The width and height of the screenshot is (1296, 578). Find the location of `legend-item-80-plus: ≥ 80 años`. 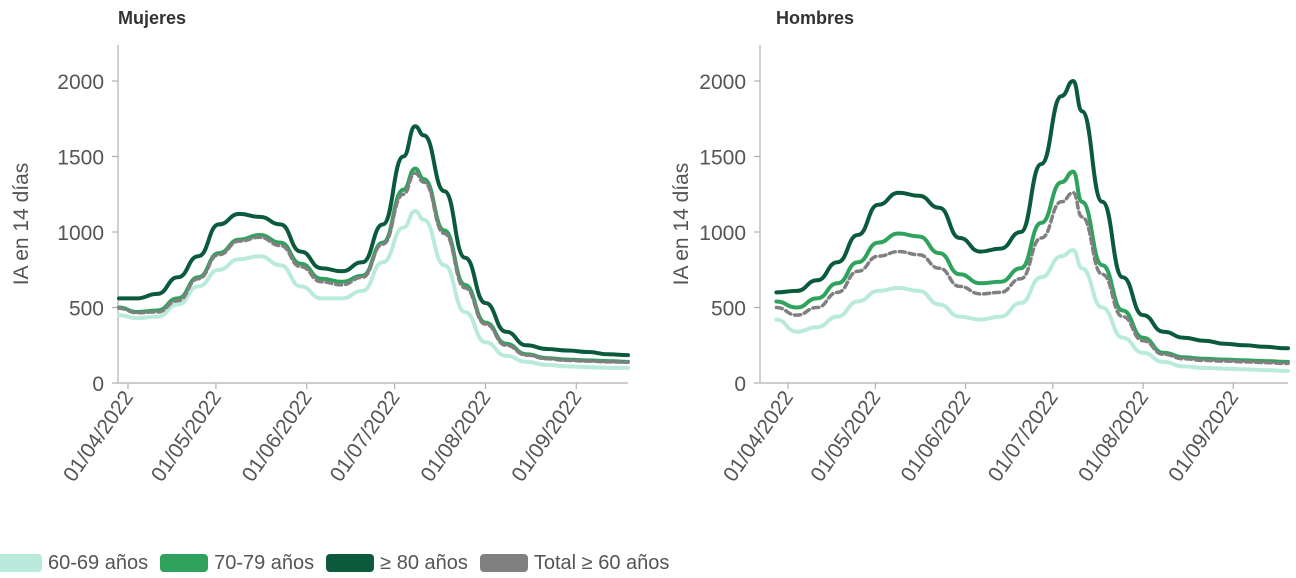

legend-item-80-plus: ≥ 80 años is located at coordinates (397, 563).